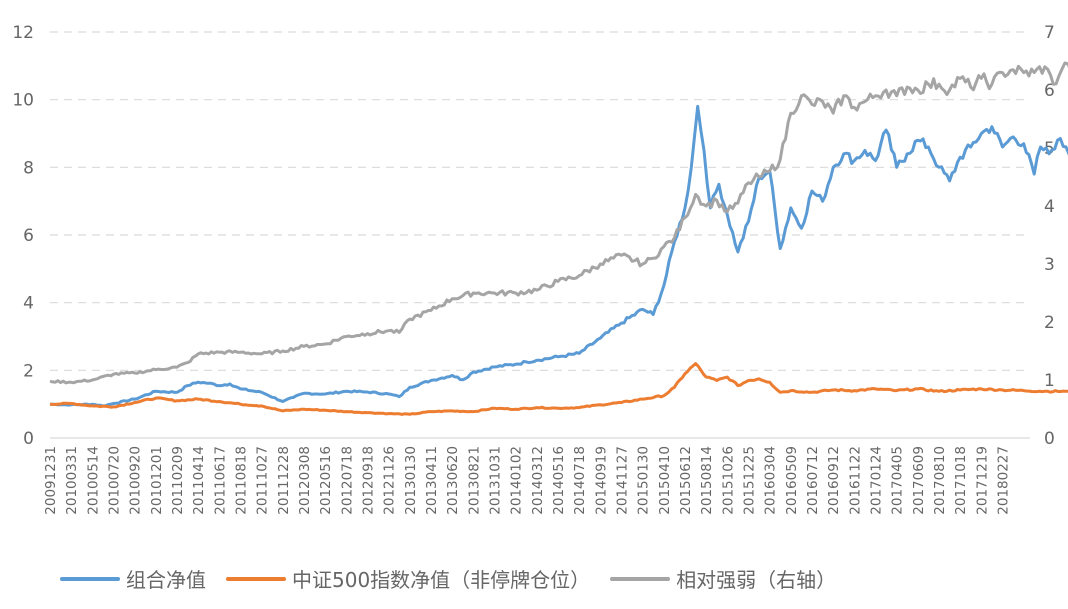 The width and height of the screenshot is (1068, 609). Describe the element at coordinates (834, 480) in the screenshot. I see `x-tick-label: 20160912` at that location.